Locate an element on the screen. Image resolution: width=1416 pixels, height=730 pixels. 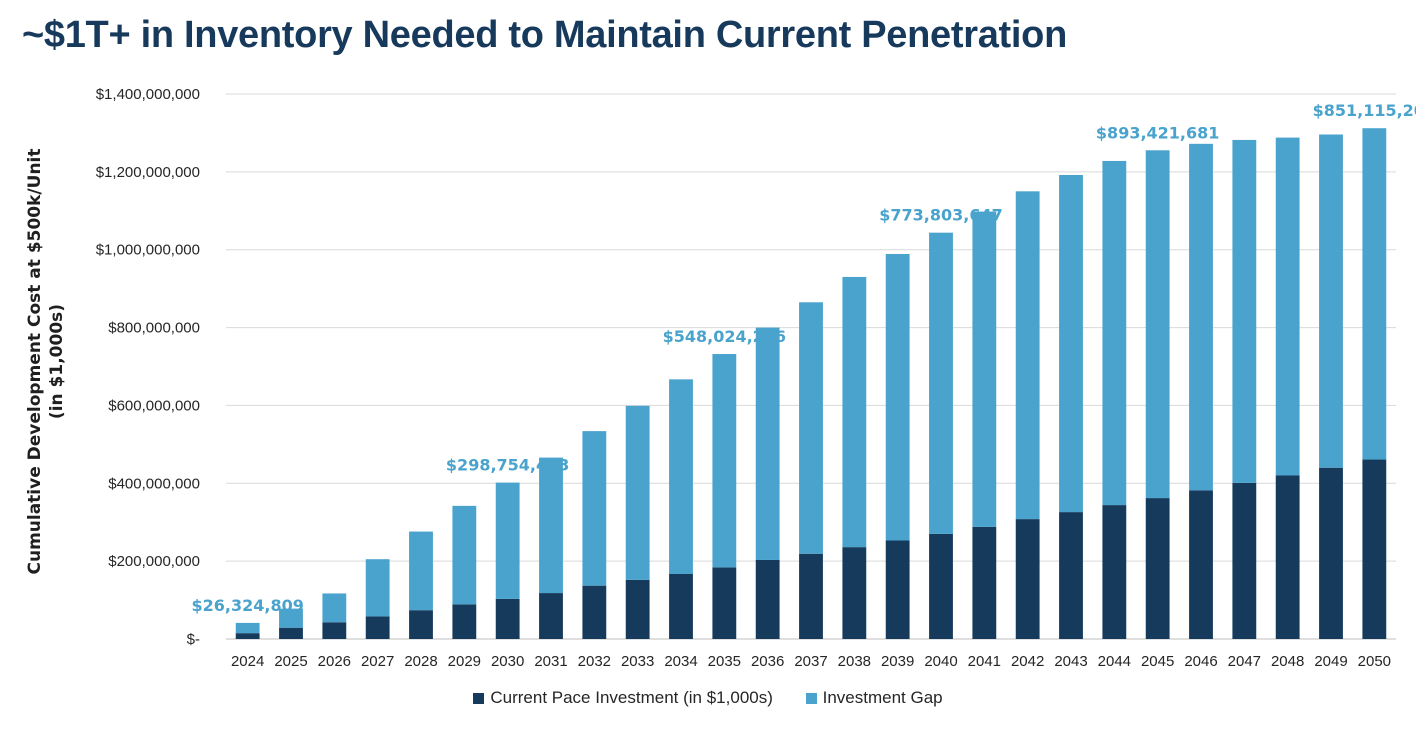
x-tick-label: 2028 is located at coordinates (420, 661).